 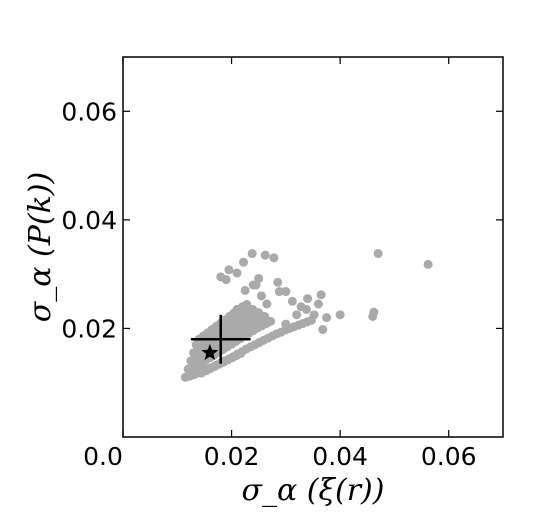 I want to click on y-tick-label: 0.04, so click(x=89, y=220).